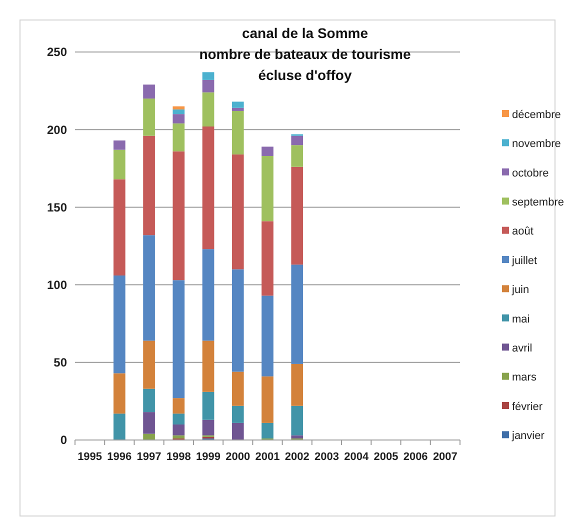 The image size is (575, 526). What do you see at coordinates (57, 52) in the screenshot?
I see `y-tick-label: 250` at bounding box center [57, 52].